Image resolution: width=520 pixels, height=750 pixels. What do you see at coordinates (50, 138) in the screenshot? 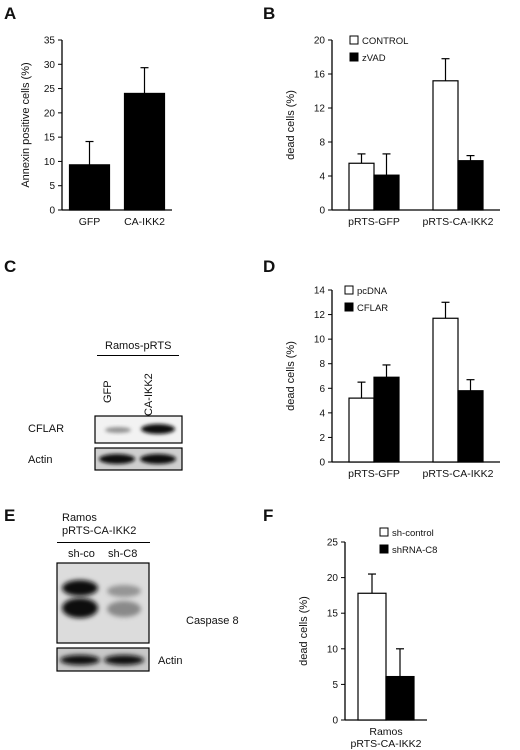
I see `chart-a-ytick-label: 15` at bounding box center [50, 138].